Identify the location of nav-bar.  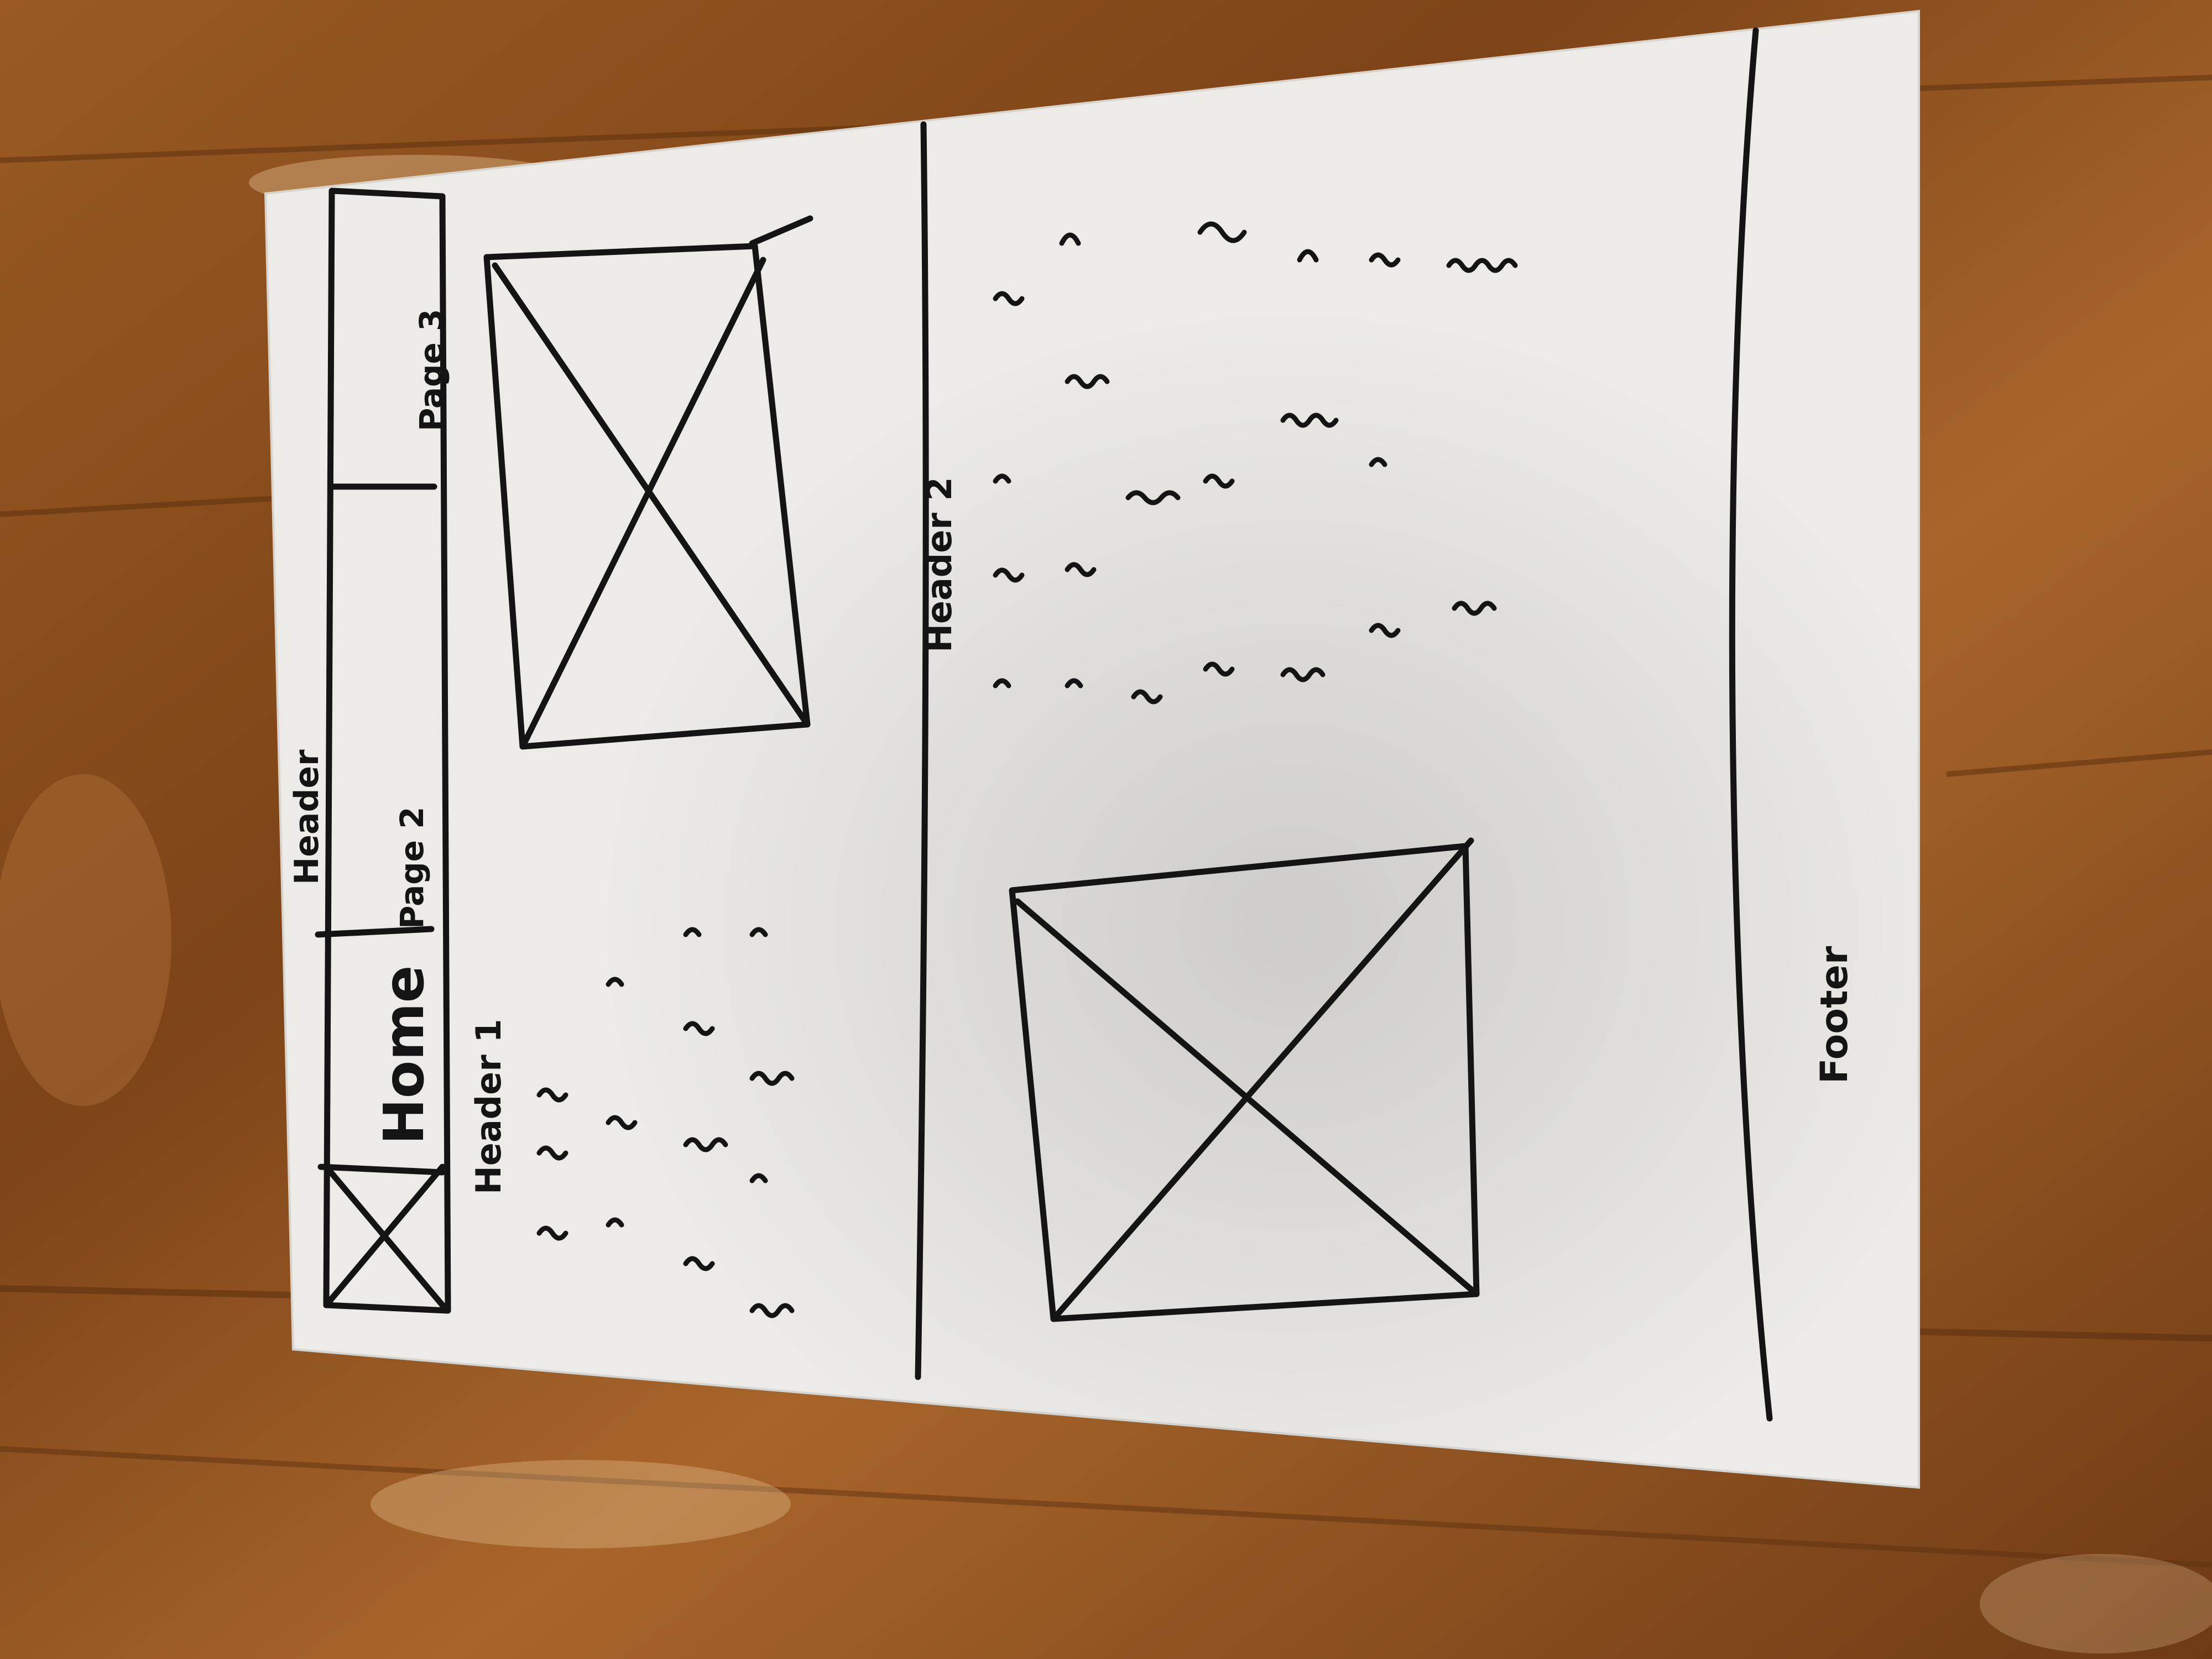
(383, 750).